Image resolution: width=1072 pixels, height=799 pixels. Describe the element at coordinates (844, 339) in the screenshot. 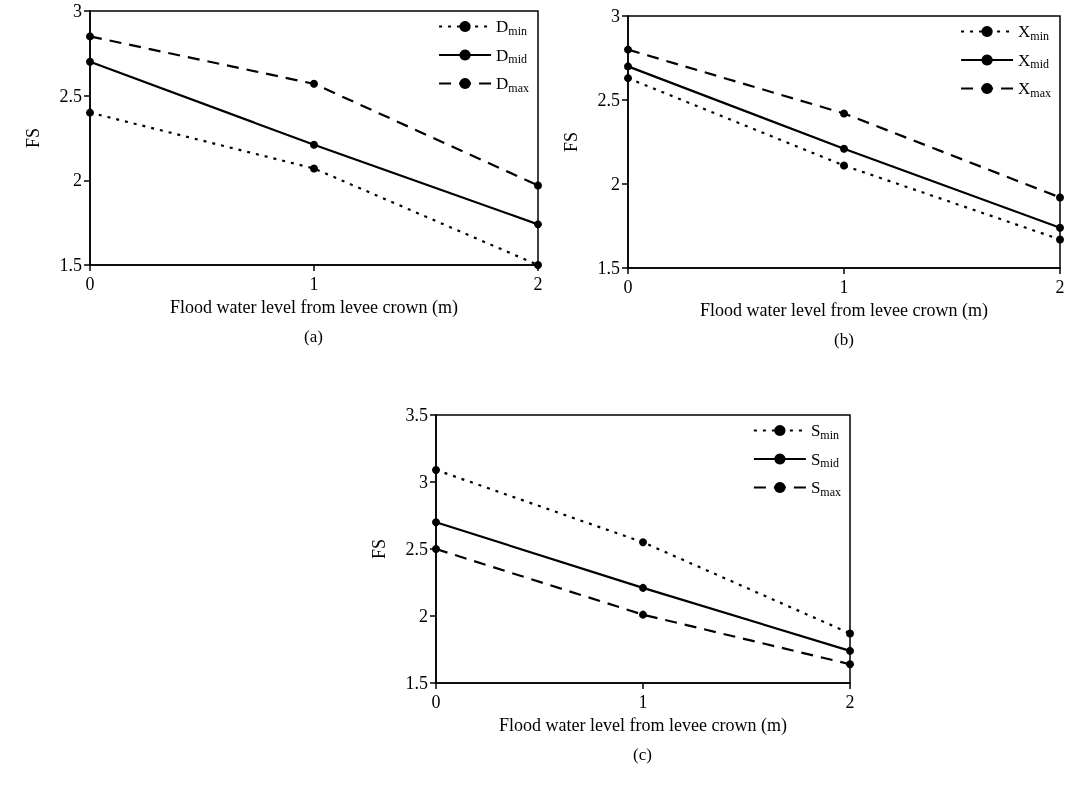

I see `text: (b)` at that location.